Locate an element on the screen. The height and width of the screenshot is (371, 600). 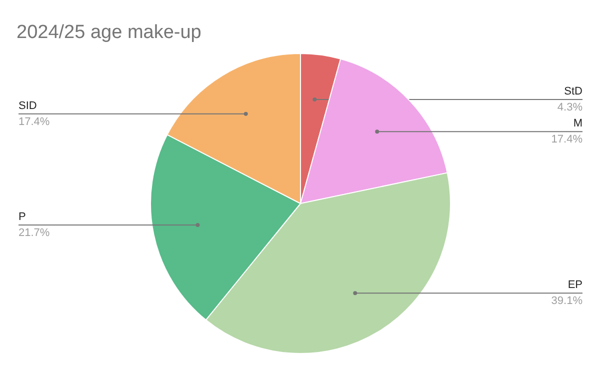
data-label: 39.1% is located at coordinates (567, 301).